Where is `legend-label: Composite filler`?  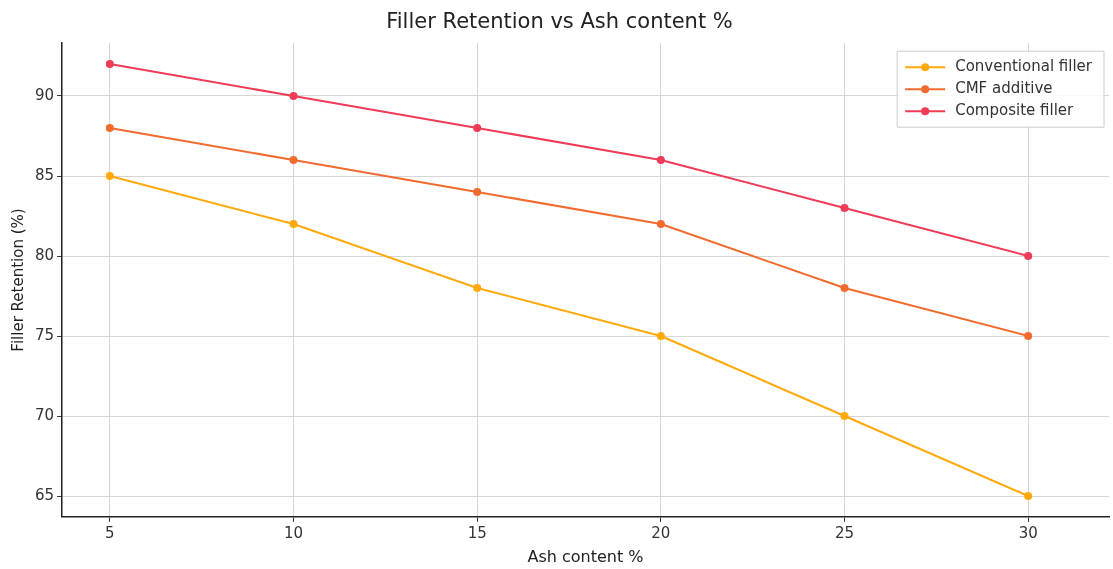
legend-label: Composite filler is located at coordinates (1015, 110).